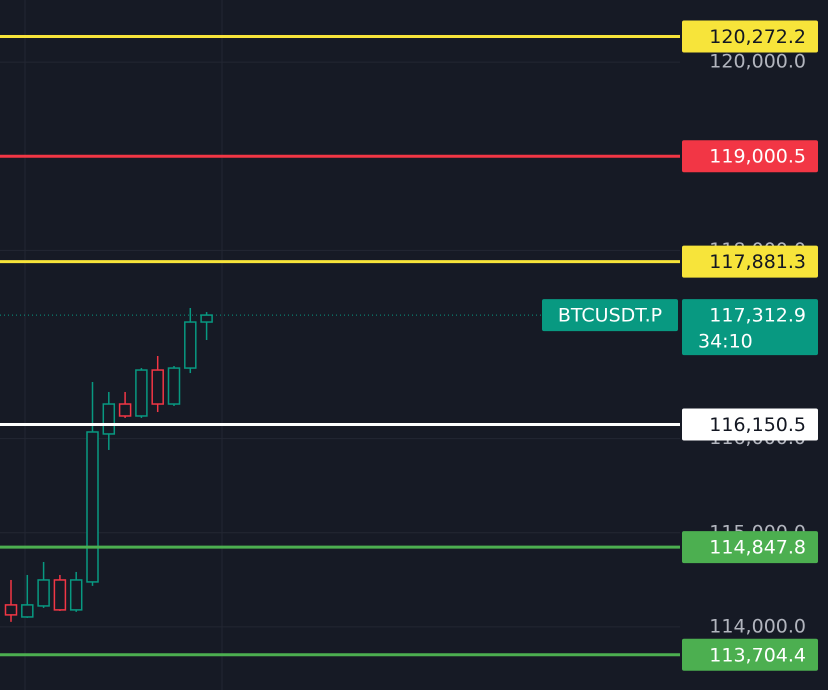  Describe the element at coordinates (757, 425) in the screenshot. I see `level-label: 116,150.5` at that location.